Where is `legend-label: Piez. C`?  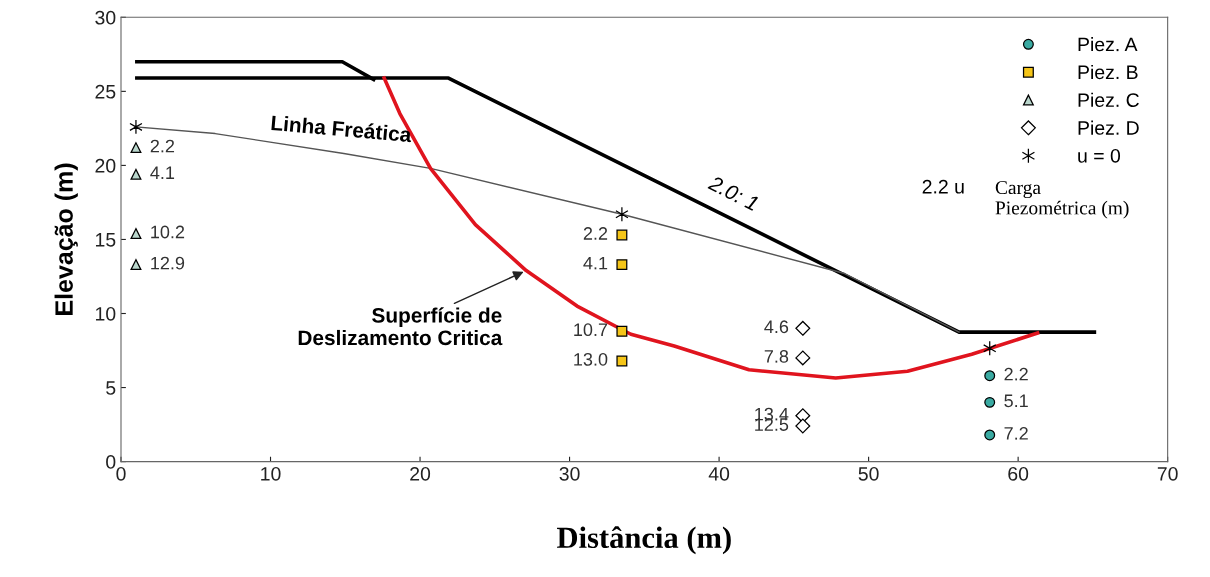
legend-label: Piez. C is located at coordinates (1108, 100).